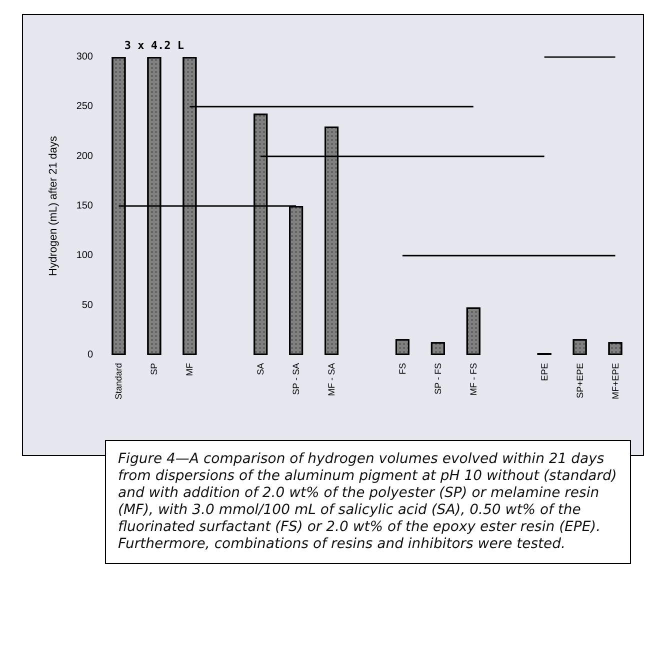 This screenshot has width=654, height=650. I want to click on x-tick-label: MF - SA, so click(331, 379).